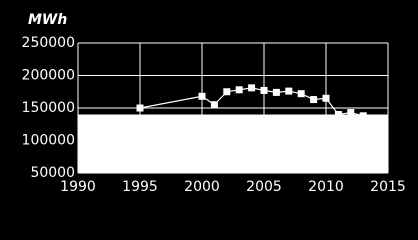  I want to click on y-tick-label: 250000, so click(48, 43).